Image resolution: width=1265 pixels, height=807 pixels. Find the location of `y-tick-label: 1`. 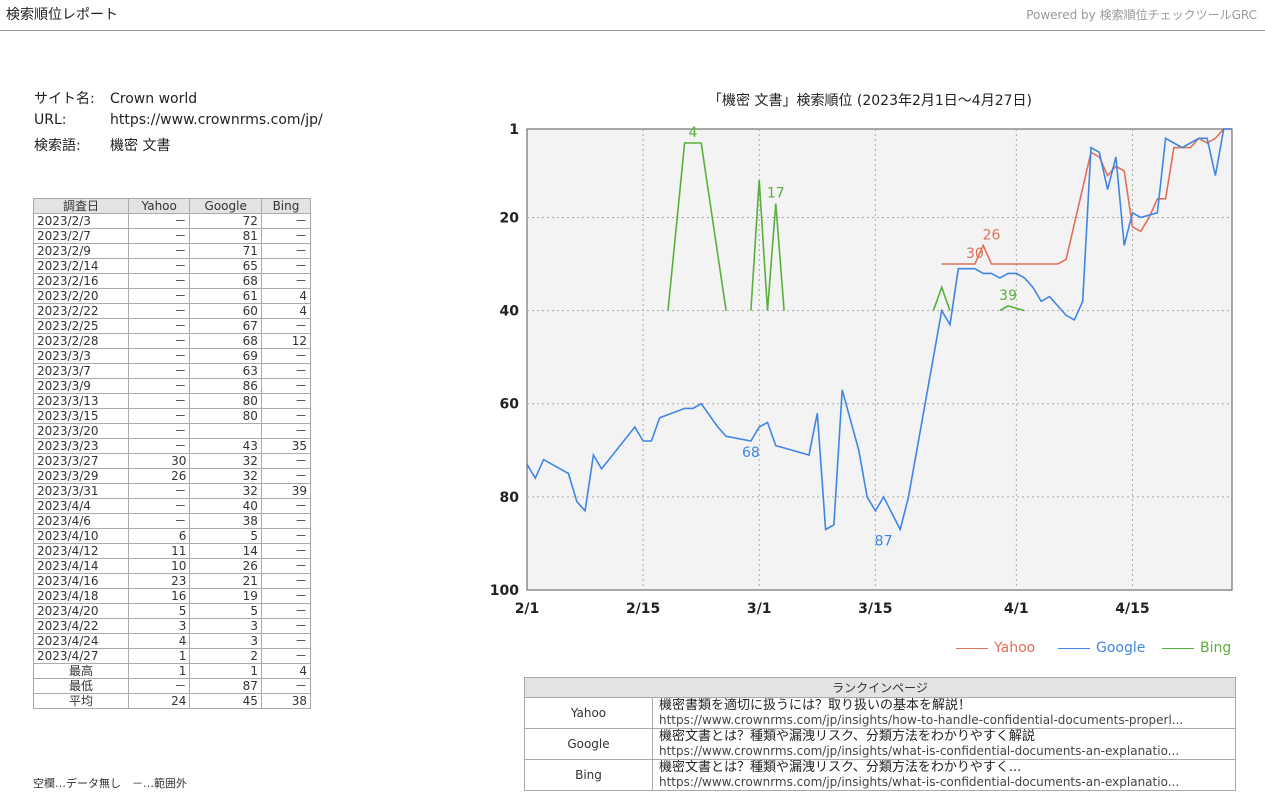

y-tick-label: 1 is located at coordinates (514, 130).